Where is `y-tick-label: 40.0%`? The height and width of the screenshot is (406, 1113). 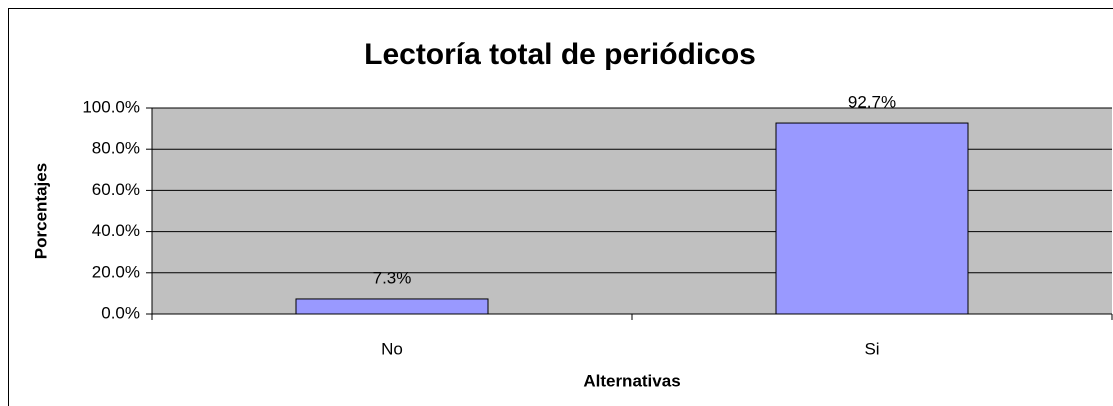
y-tick-label: 40.0% is located at coordinates (116, 230).